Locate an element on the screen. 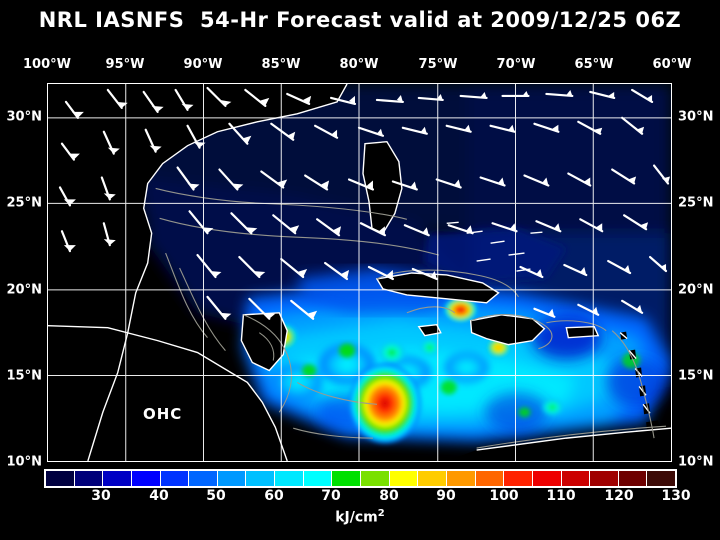  lon-tick-85w: 85°W is located at coordinates (281, 64).